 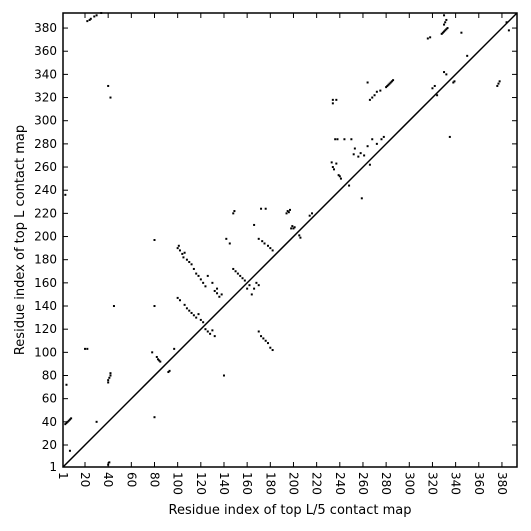 What do you see at coordinates (45, 190) in the screenshot?
I see `y-tick-label: 240` at bounding box center [45, 190].